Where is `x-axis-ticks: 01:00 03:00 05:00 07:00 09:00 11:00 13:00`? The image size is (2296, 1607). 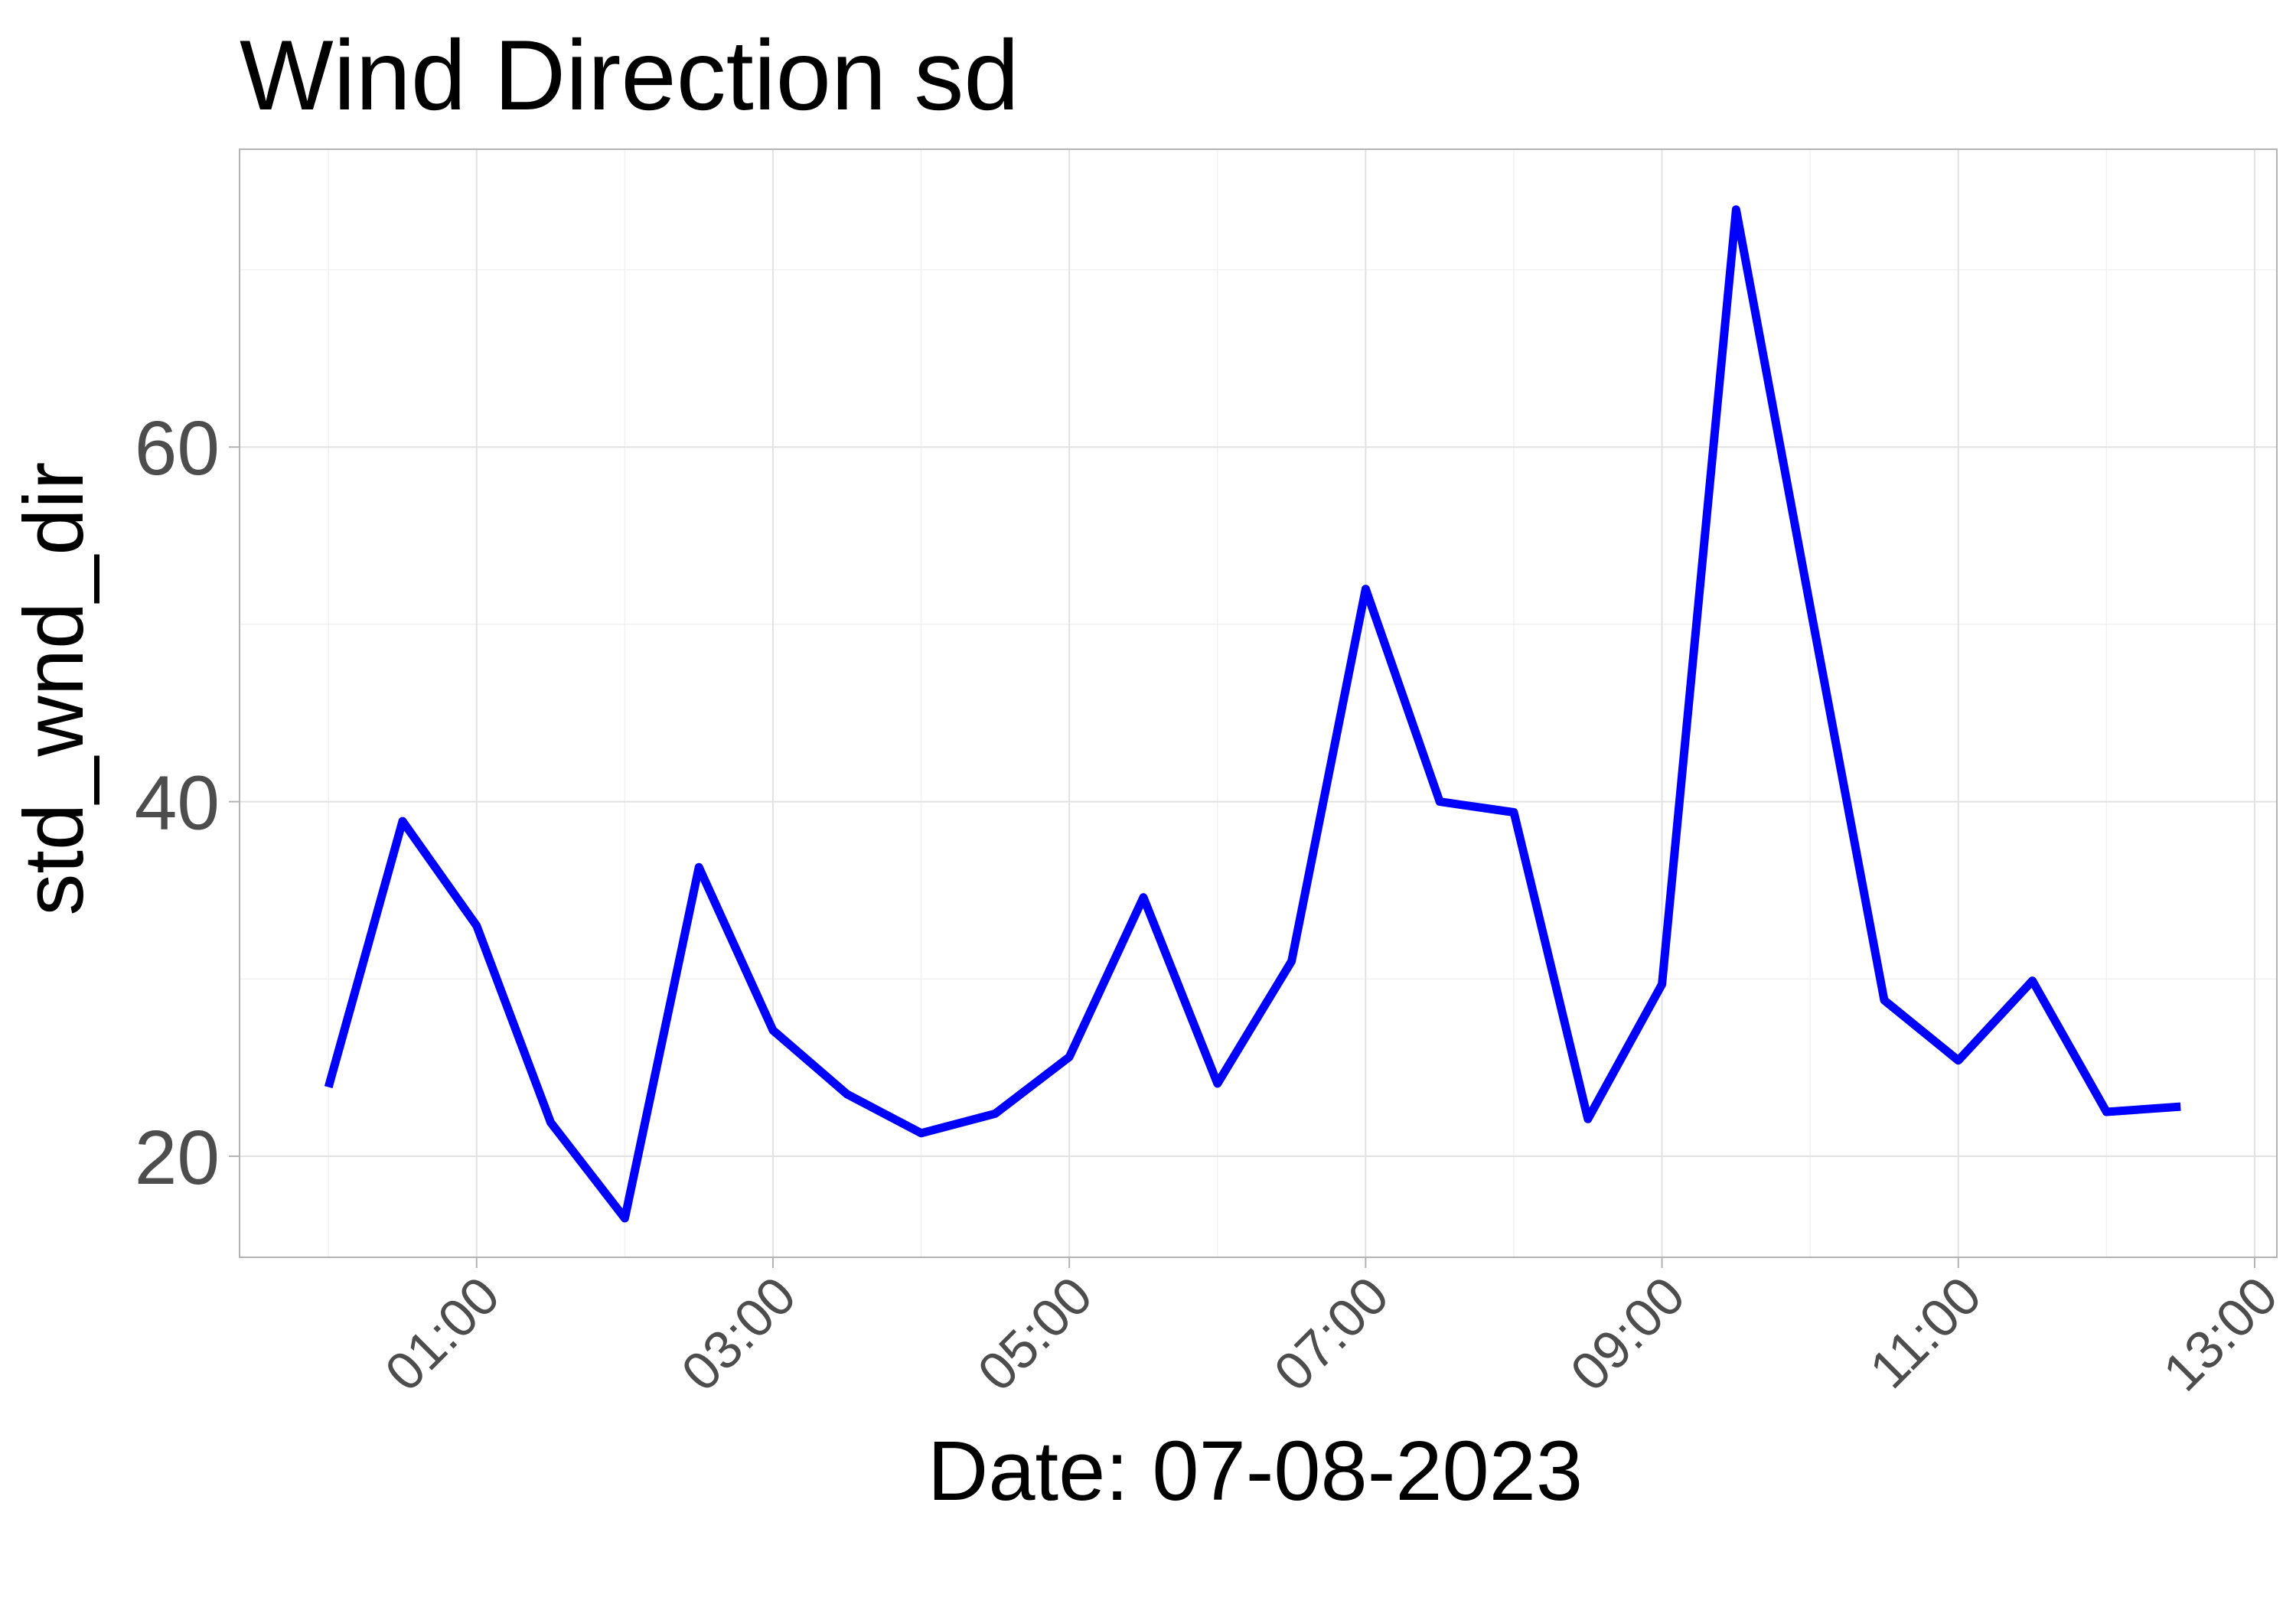
x-axis-ticks: 01:00 03:00 05:00 07:00 09:00 11:00 13:00 is located at coordinates (1331, 1329).